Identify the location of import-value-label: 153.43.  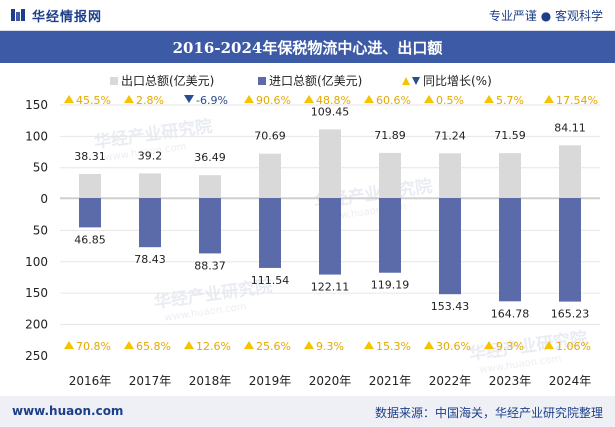
(450, 306).